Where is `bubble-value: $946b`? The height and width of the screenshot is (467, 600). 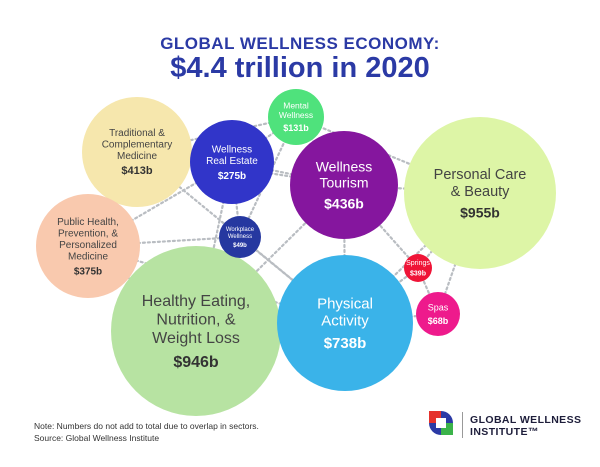
bubble-value: $946b is located at coordinates (196, 362).